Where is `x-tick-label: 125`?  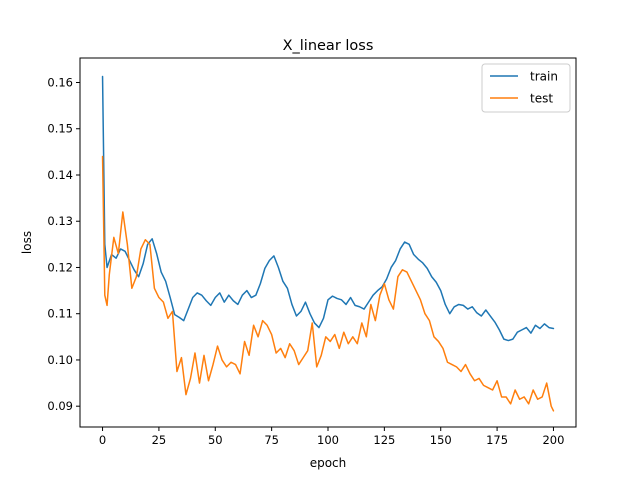 x-tick-label: 125 is located at coordinates (384, 440).